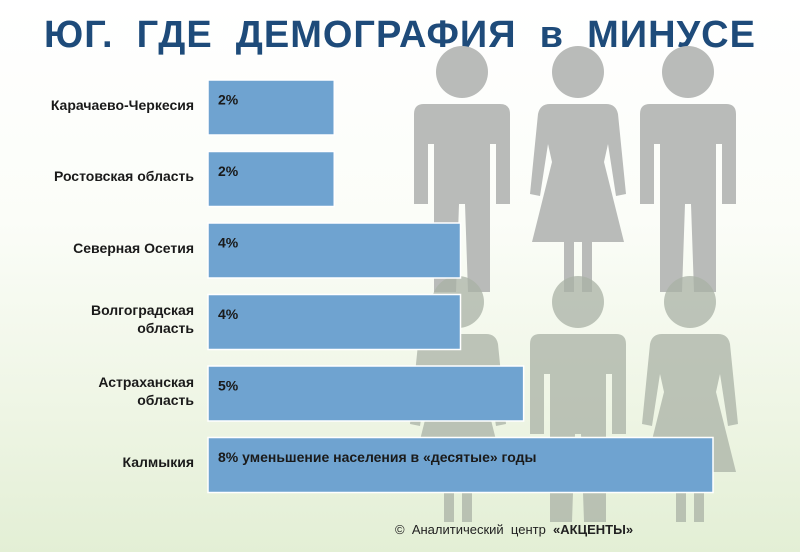  Describe the element at coordinates (122, 104) in the screenshot. I see `category-label: Карачаево-Черкесия` at that location.